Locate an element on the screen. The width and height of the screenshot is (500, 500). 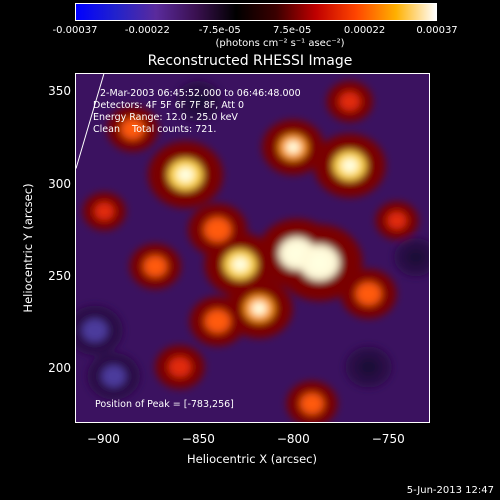
detectors-label: Detectors: 4F 5F 6F 7F 8F, Att 0 is located at coordinates (169, 105).